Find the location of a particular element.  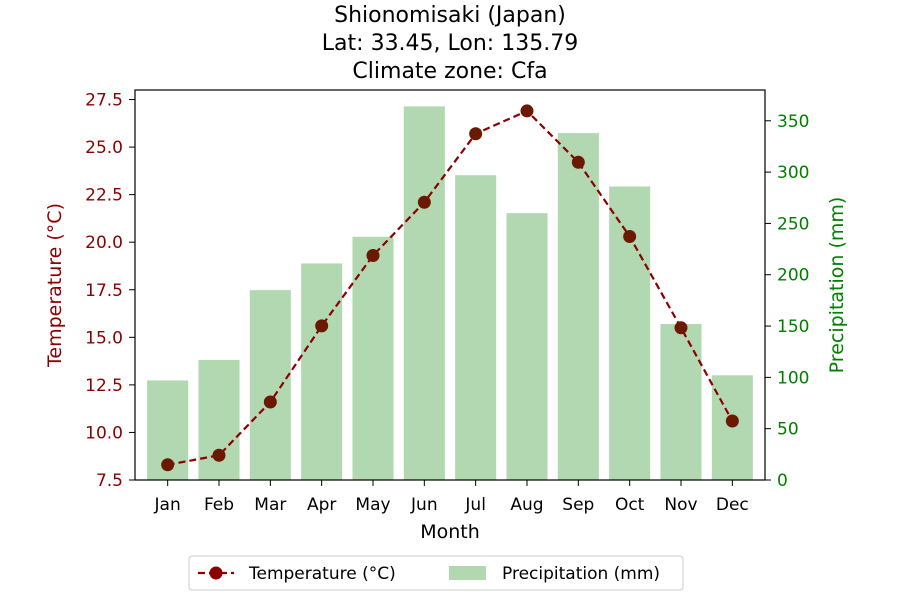

precipitation-bar-jun is located at coordinates (424, 293).